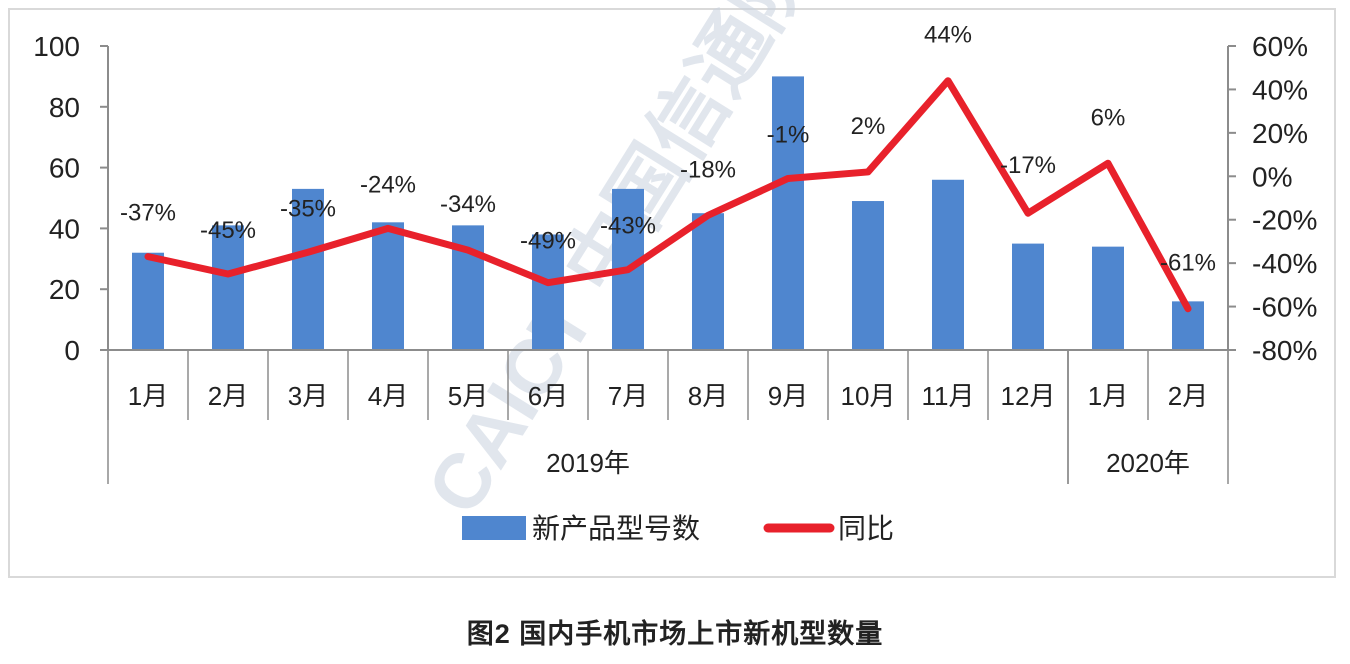 The image size is (1350, 664). I want to click on data-label: -17%, so click(1028, 165).